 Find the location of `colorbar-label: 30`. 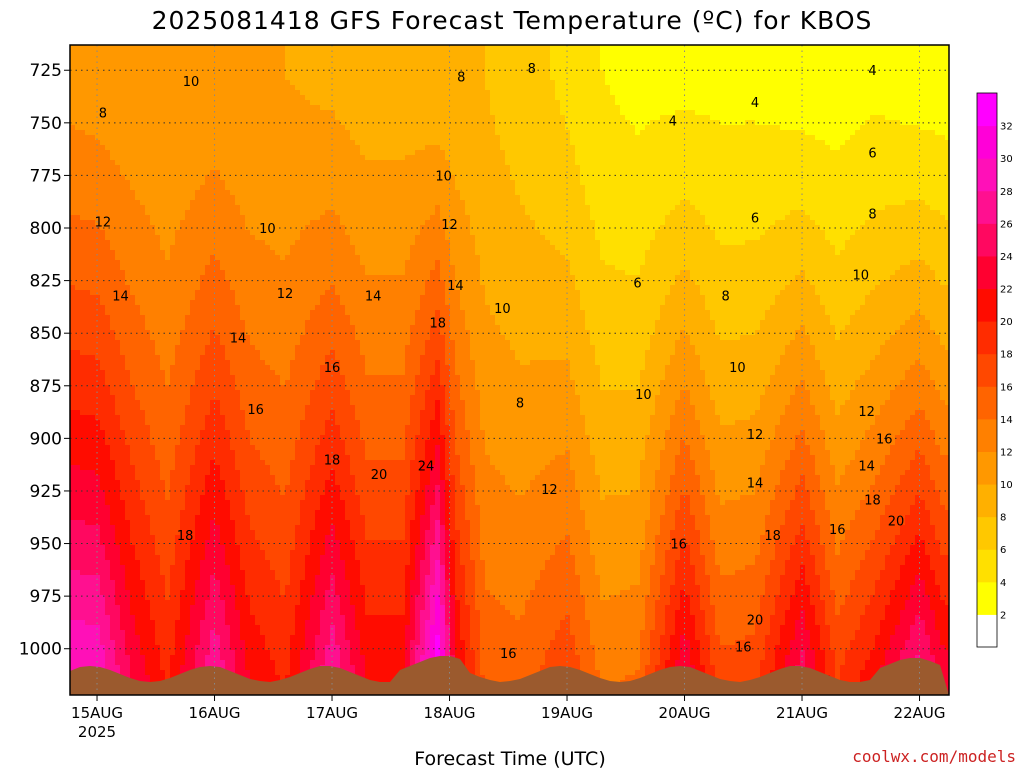

colorbar-label: 30 is located at coordinates (1006, 159).